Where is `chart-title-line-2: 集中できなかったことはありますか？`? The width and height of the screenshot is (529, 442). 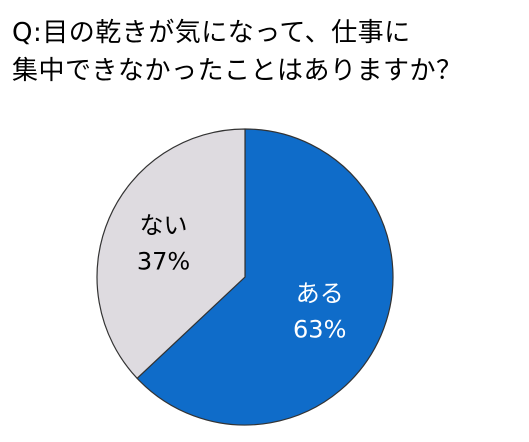 chart-title-line-2: 集中できなかったことはありますか？ is located at coordinates (237, 71).